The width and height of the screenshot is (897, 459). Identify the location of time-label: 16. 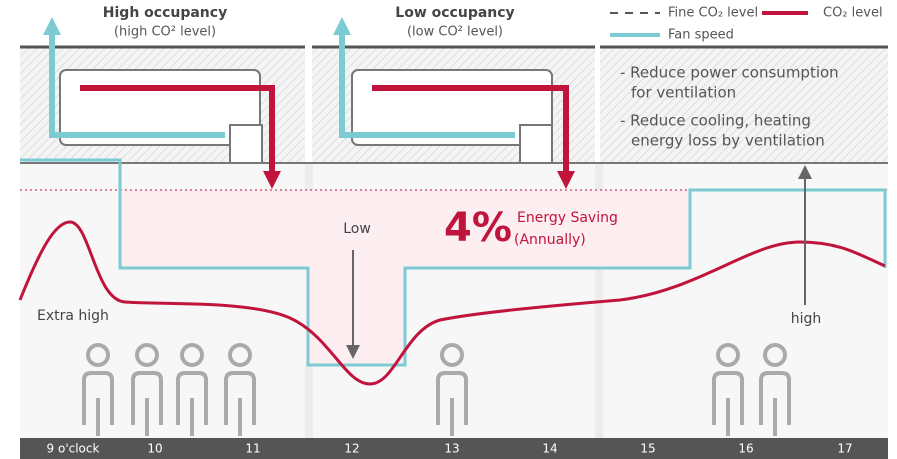
(745, 449).